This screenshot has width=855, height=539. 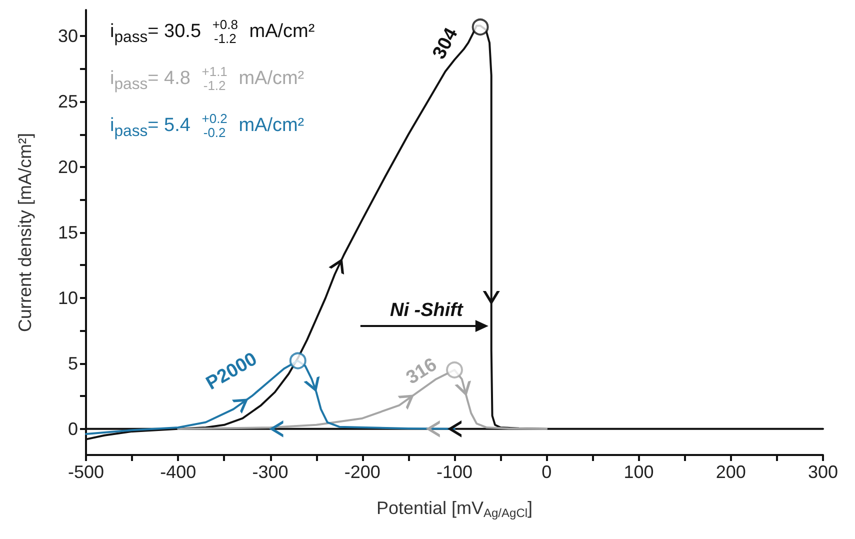 What do you see at coordinates (68, 232) in the screenshot?
I see `y-tick-label: 15` at bounding box center [68, 232].